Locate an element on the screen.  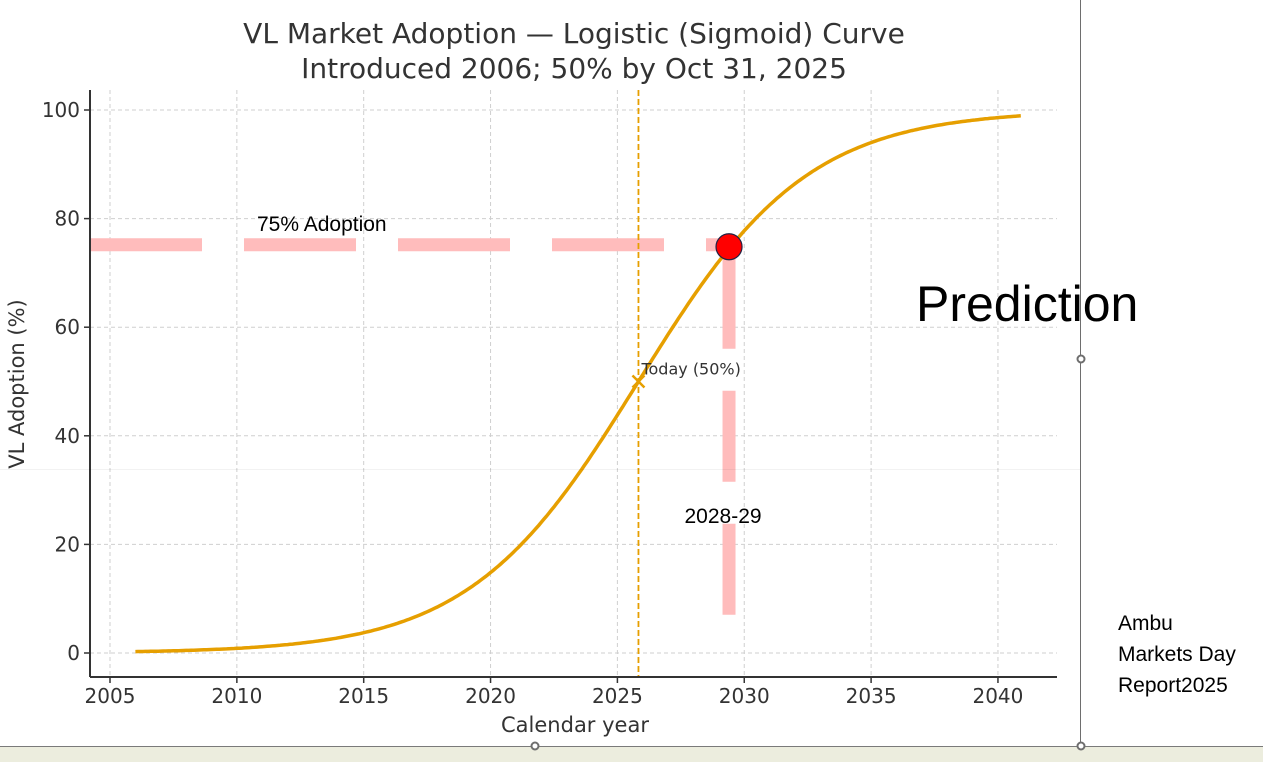
y-tick-label: 40 is located at coordinates (67, 436).